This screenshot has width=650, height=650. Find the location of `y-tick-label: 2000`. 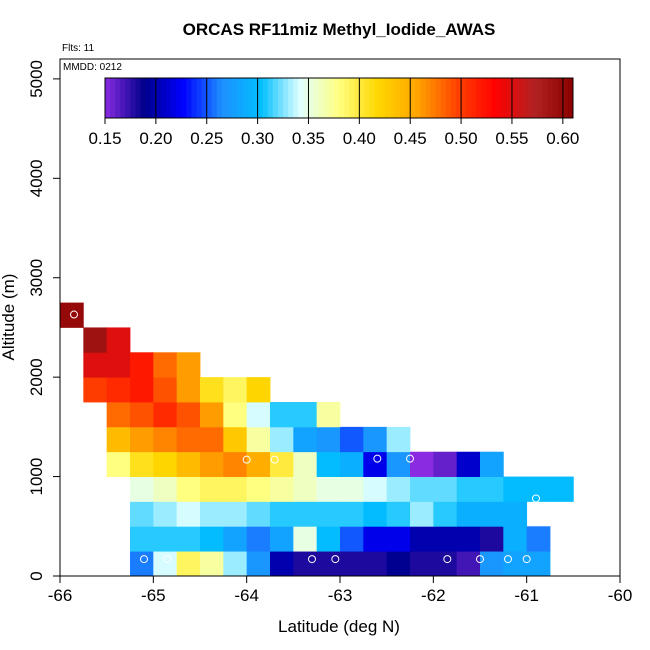

y-tick-label: 2000 is located at coordinates (36, 377).